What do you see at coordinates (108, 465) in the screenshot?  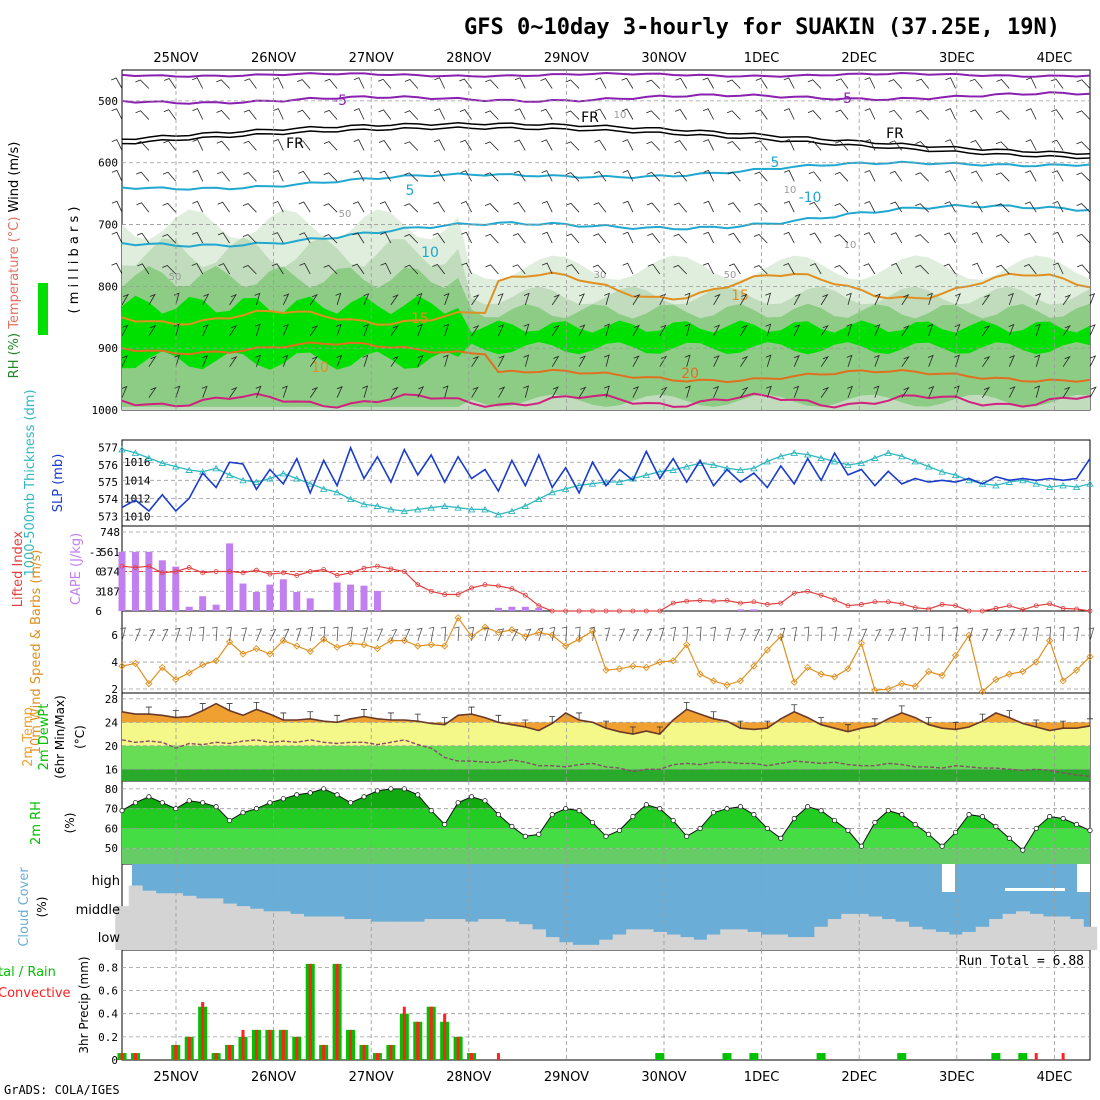 I see `thick-ytick-576: 576` at bounding box center [108, 465].